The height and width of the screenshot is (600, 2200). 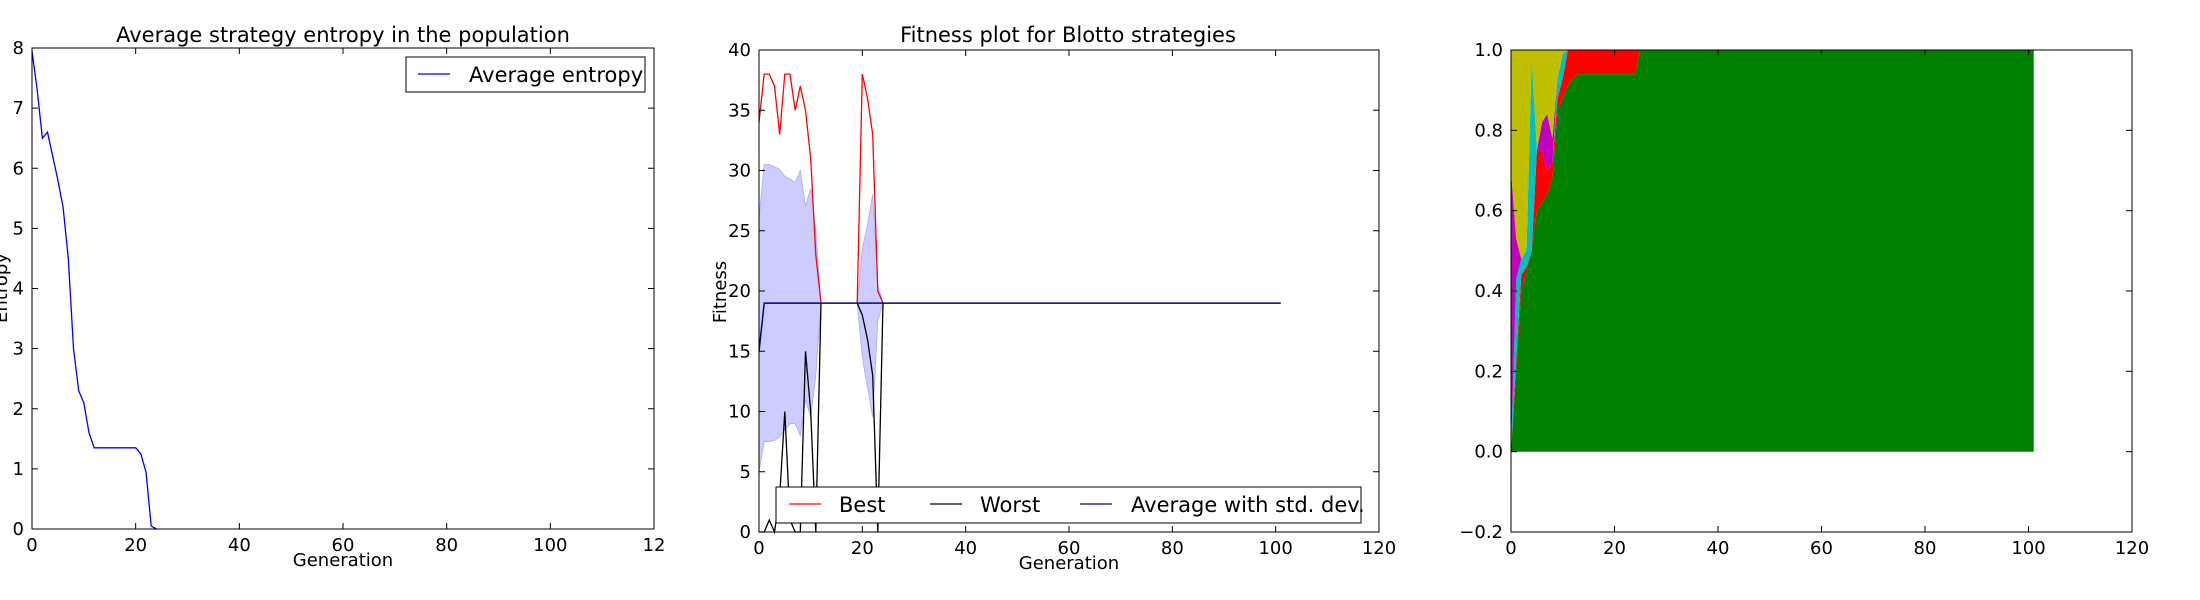 I want to click on fitness-ytick-label: 40, so click(x=739, y=50).